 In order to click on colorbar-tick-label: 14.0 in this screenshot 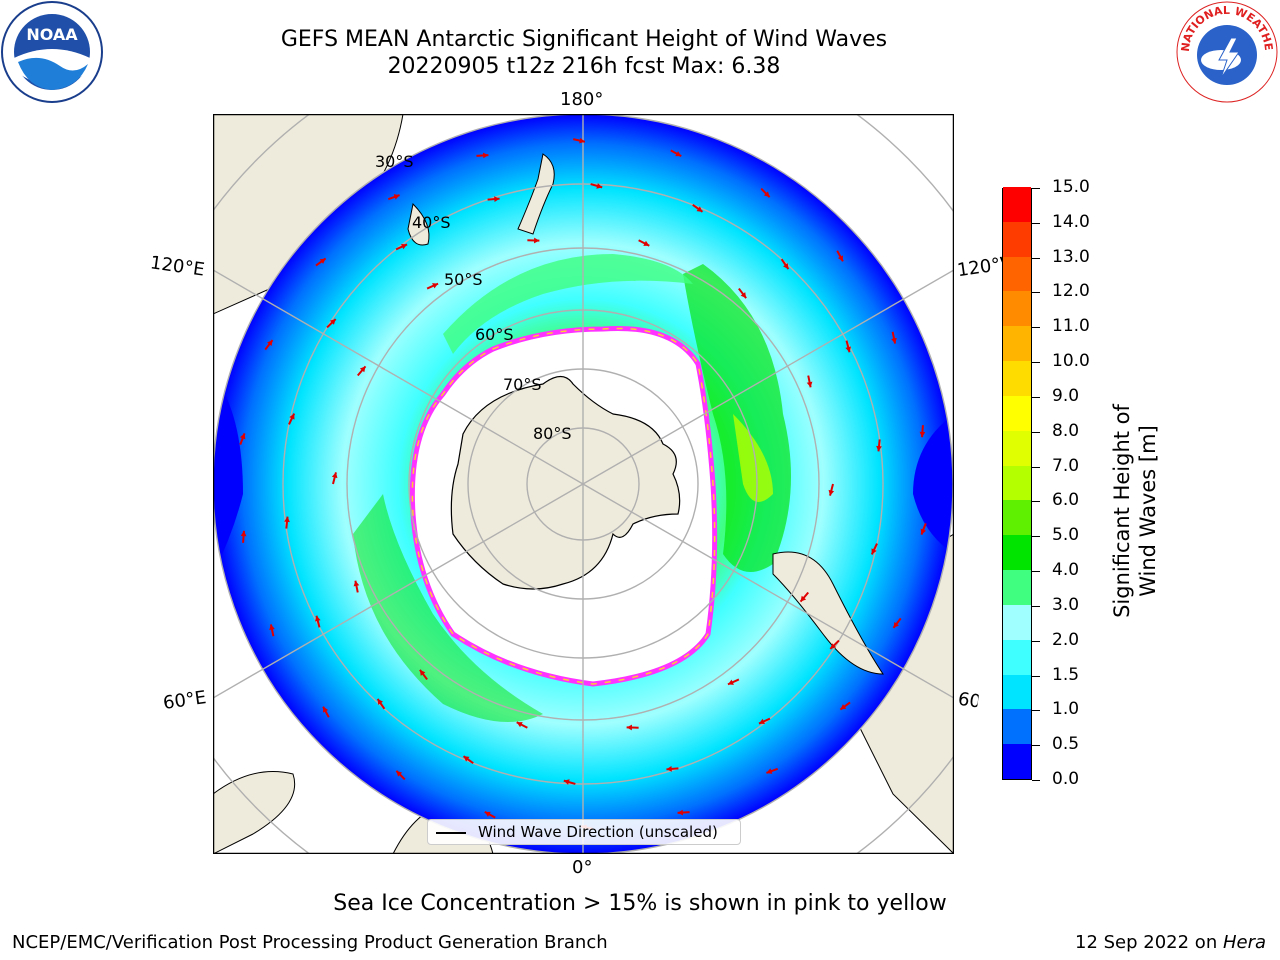, I will do `click(1071, 221)`.